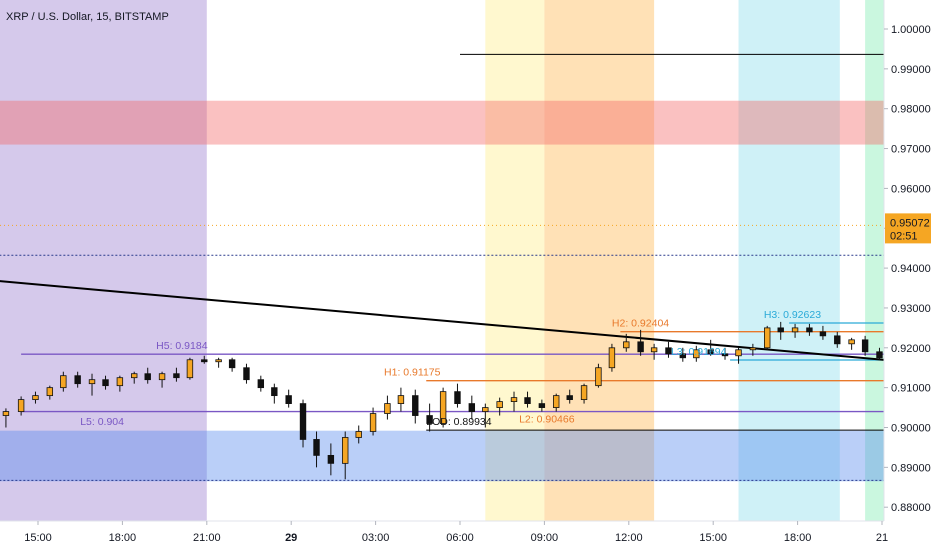 The image size is (932, 550). I want to click on l5-label: L5: 0.904, so click(102, 422).